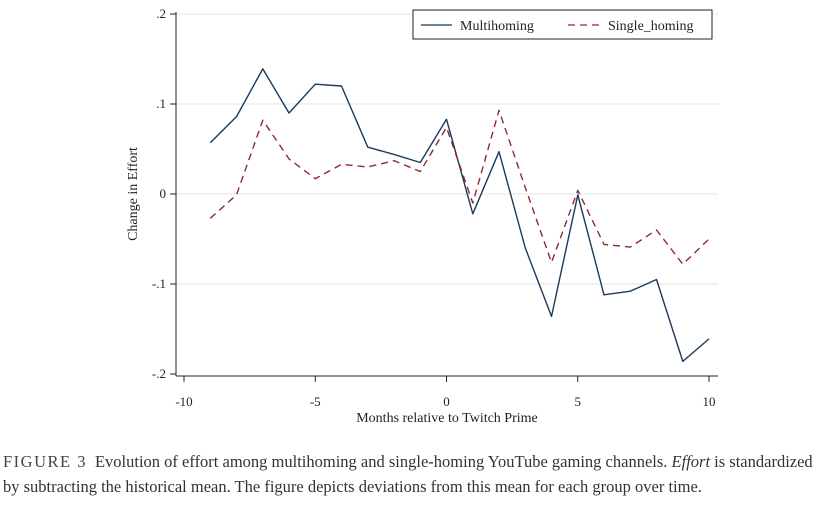  What do you see at coordinates (446, 401) in the screenshot?
I see `x-tick-label-2: 0` at bounding box center [446, 401].